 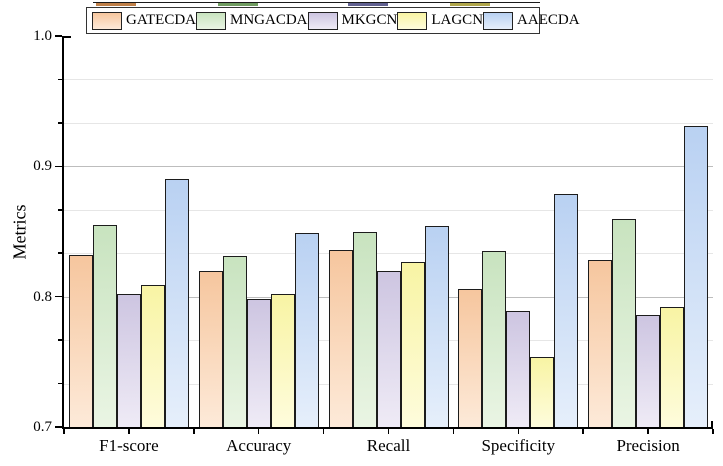 I want to click on bar-MKGCN-Precision, so click(x=648, y=370).